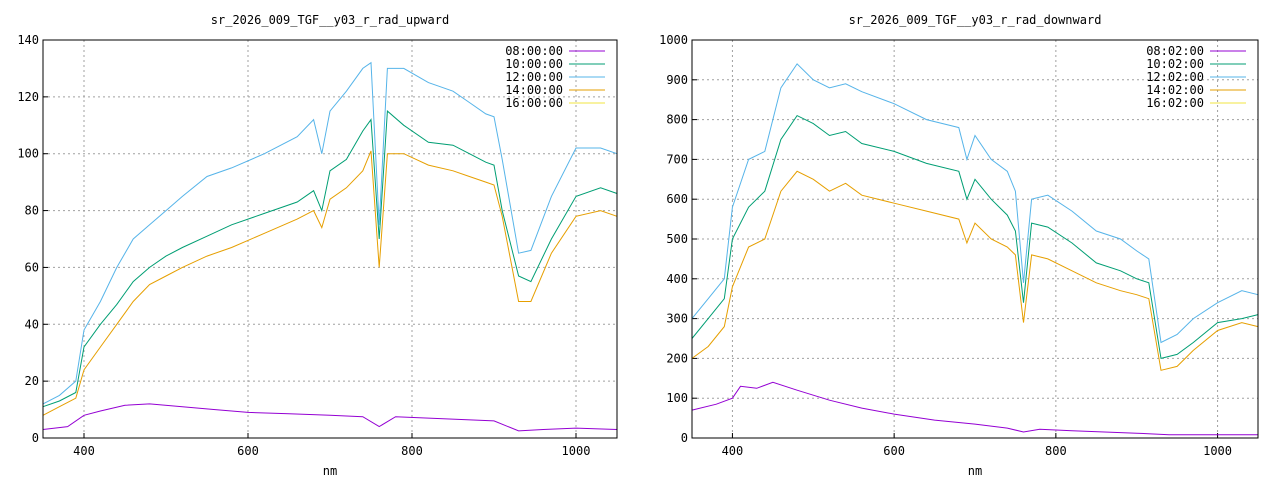 The width and height of the screenshot is (1280, 480). I want to click on legend-label: 12:00:00, so click(534, 77).